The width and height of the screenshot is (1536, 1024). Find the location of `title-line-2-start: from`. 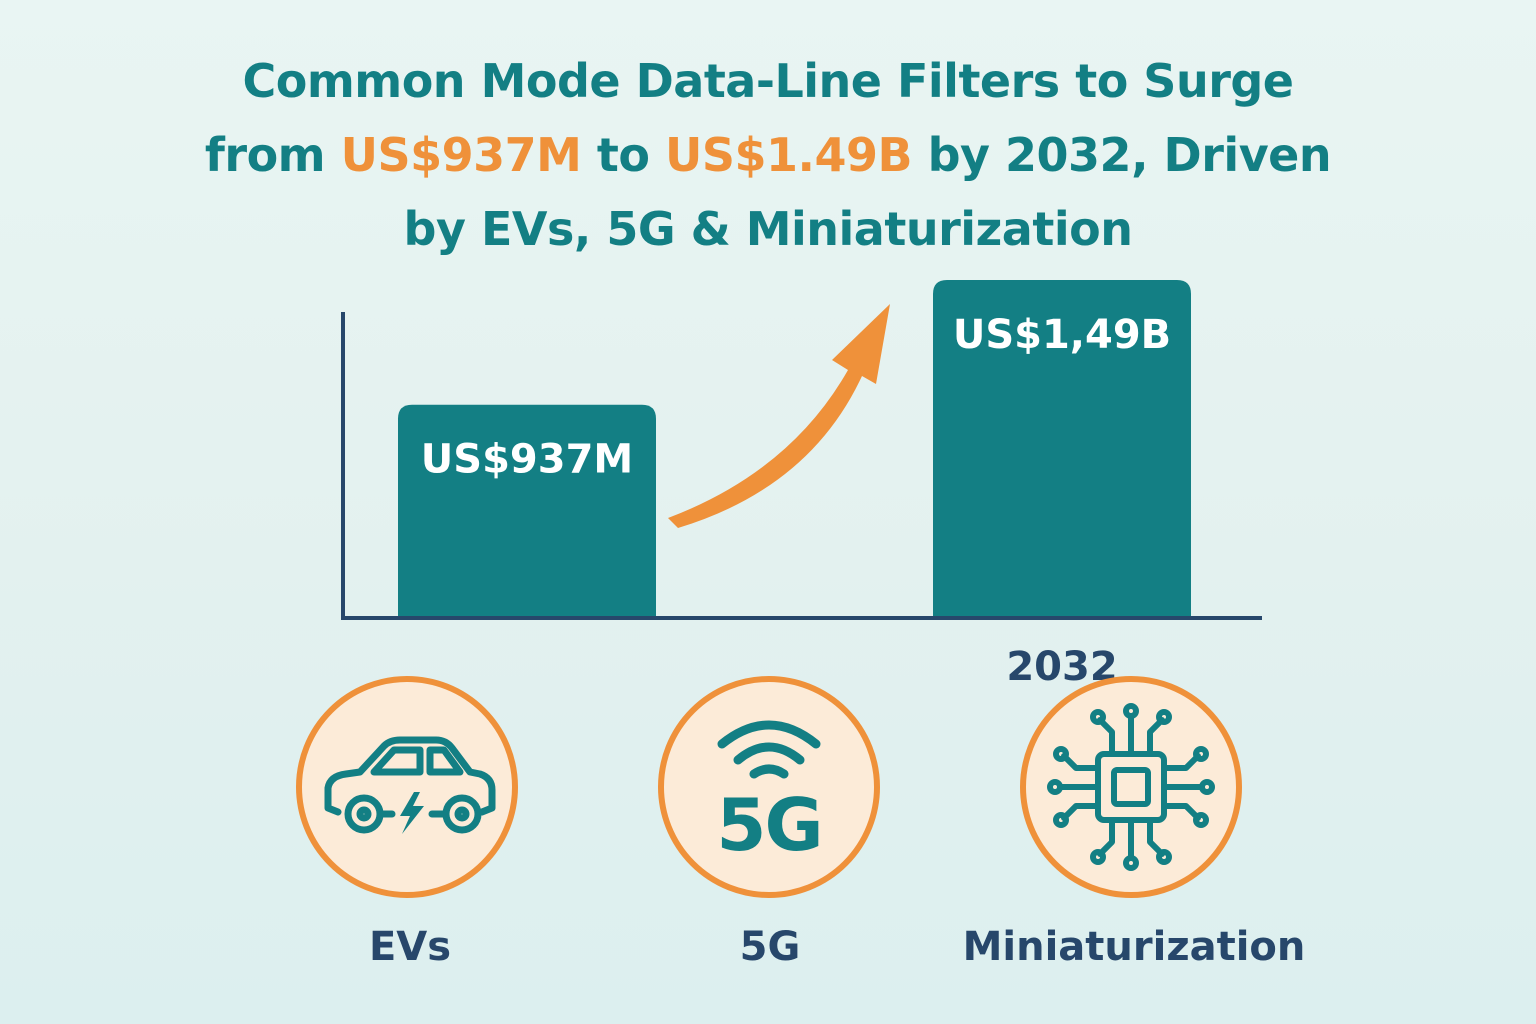

title-line-2-start: from is located at coordinates (272, 155).